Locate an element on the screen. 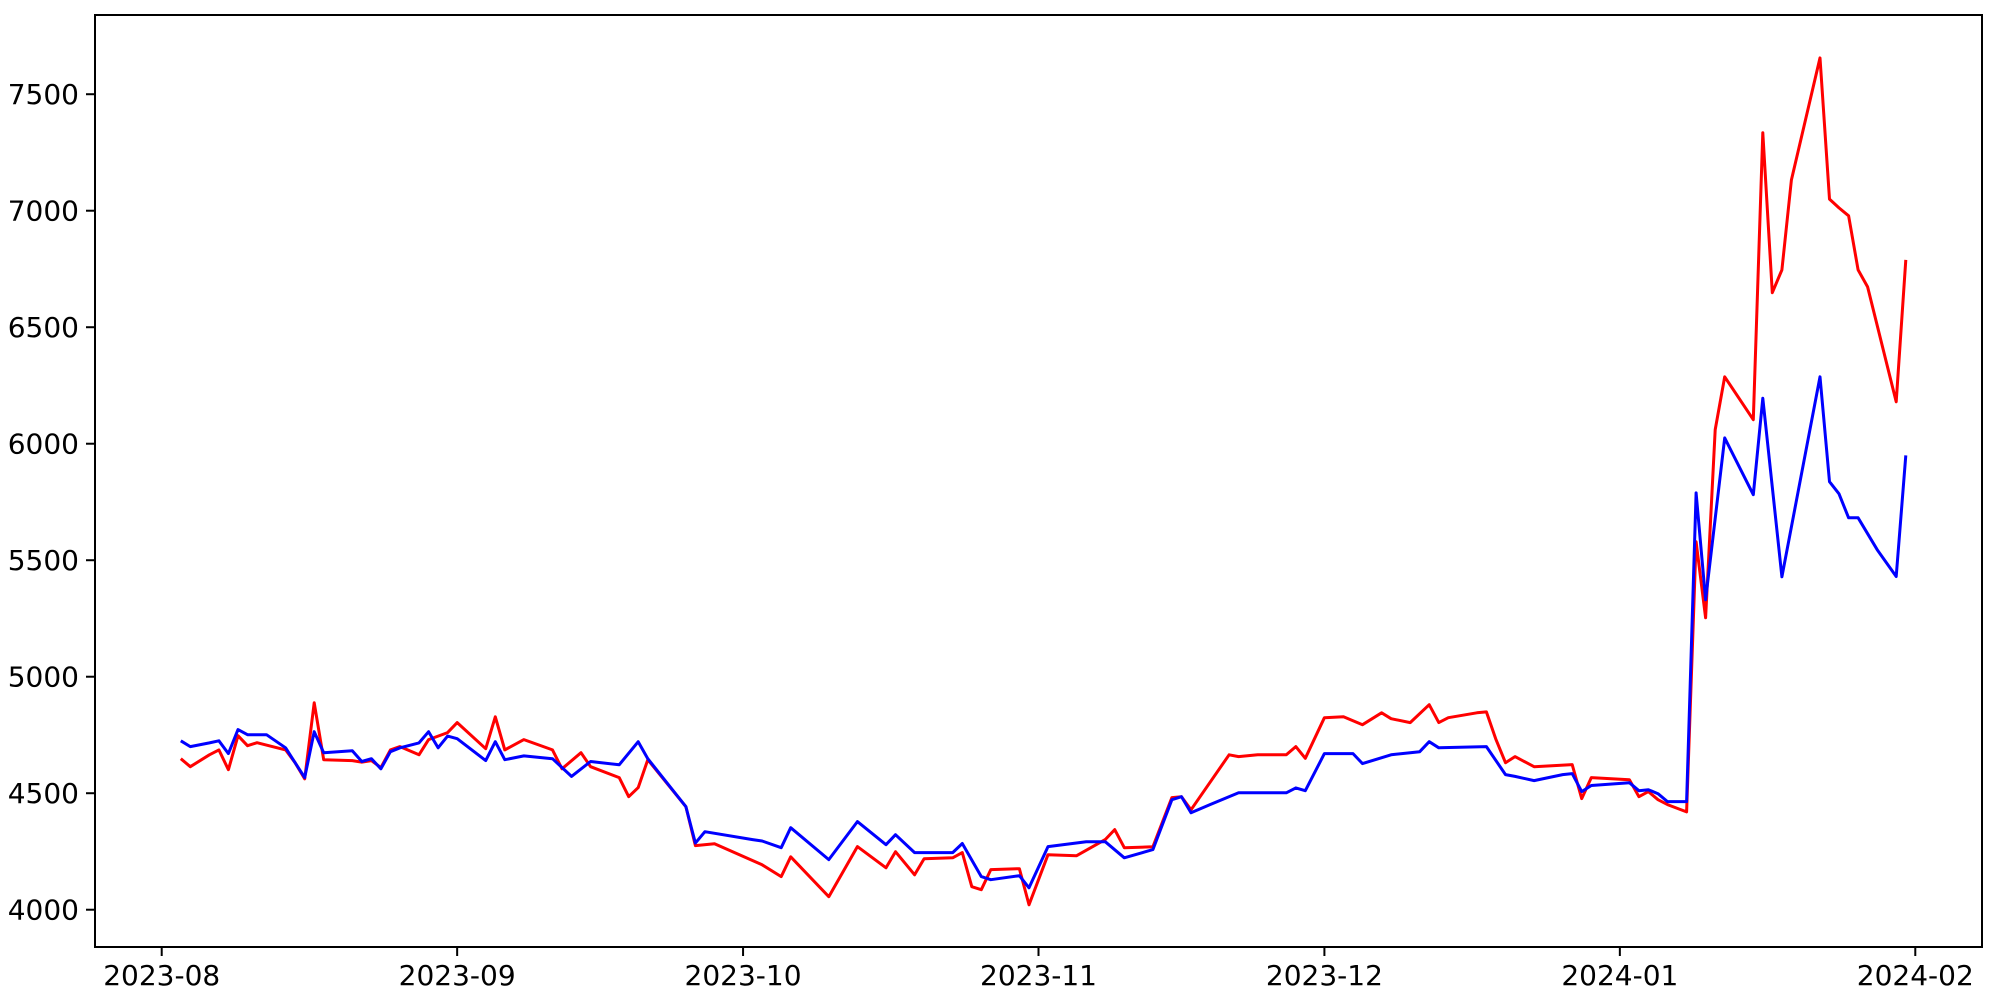 Image resolution: width=2000 pixels, height=1000 pixels. x-tick-label: 2024-01 is located at coordinates (1619, 975).